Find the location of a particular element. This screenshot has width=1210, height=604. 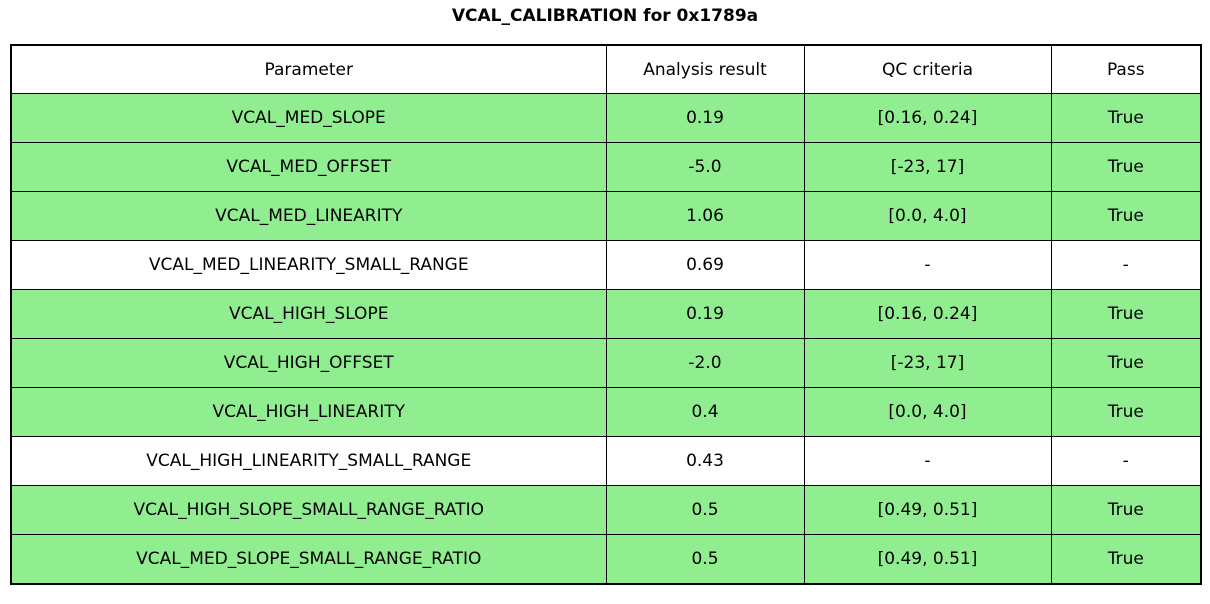

column-header-parameter: Parameter is located at coordinates (308, 69).